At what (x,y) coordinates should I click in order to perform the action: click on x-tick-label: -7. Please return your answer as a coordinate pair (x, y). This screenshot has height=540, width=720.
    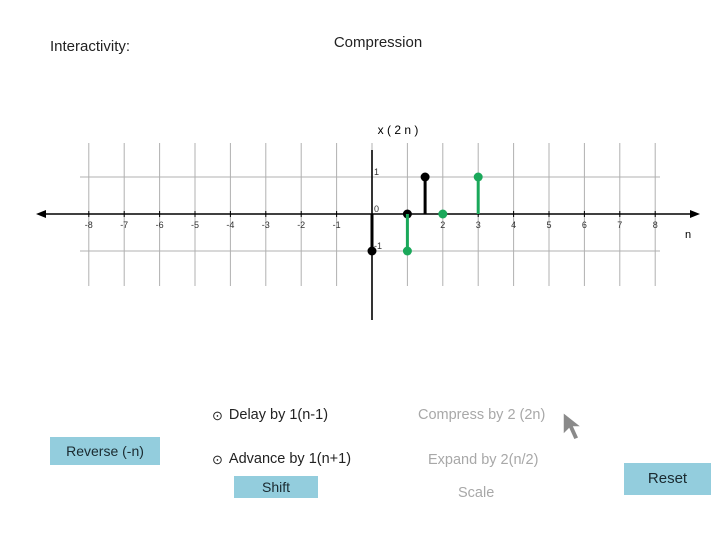
    Looking at the image, I should click on (124, 225).